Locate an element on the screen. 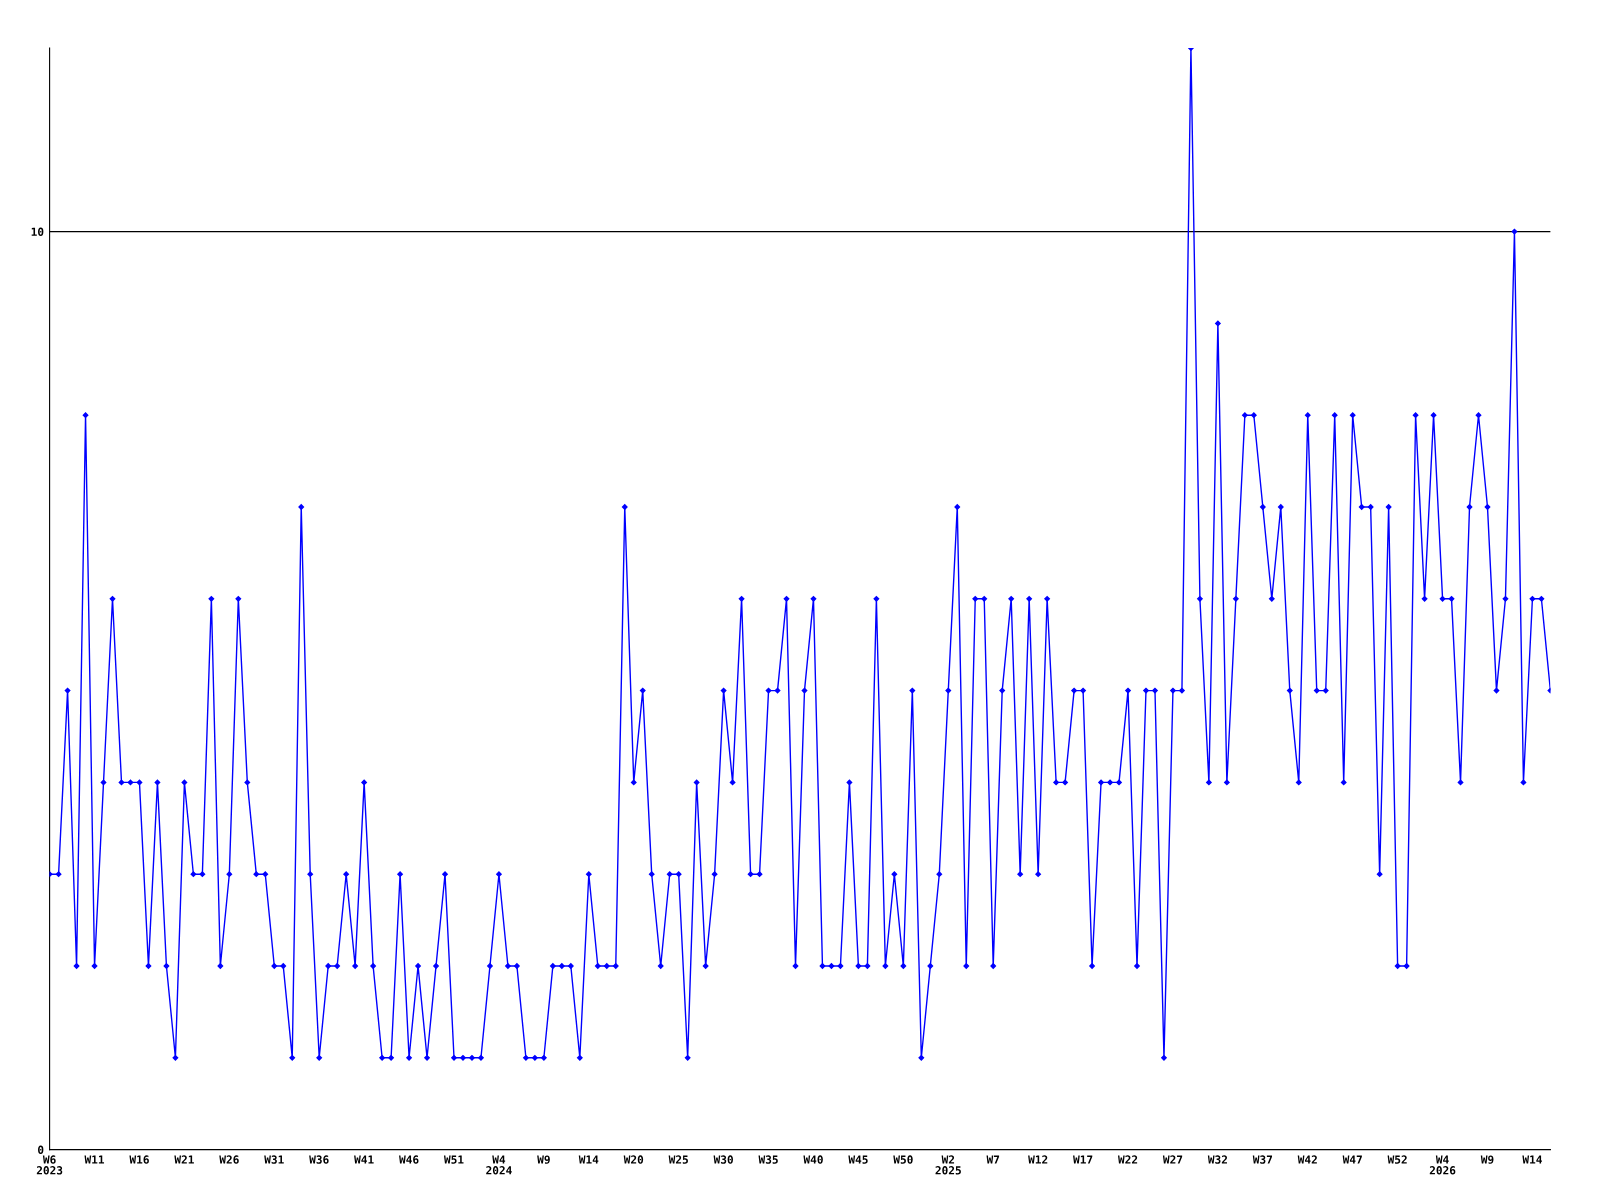 Image resolution: width=1600 pixels, height=1200 pixels. x-tick-label: W7 is located at coordinates (993, 1159).